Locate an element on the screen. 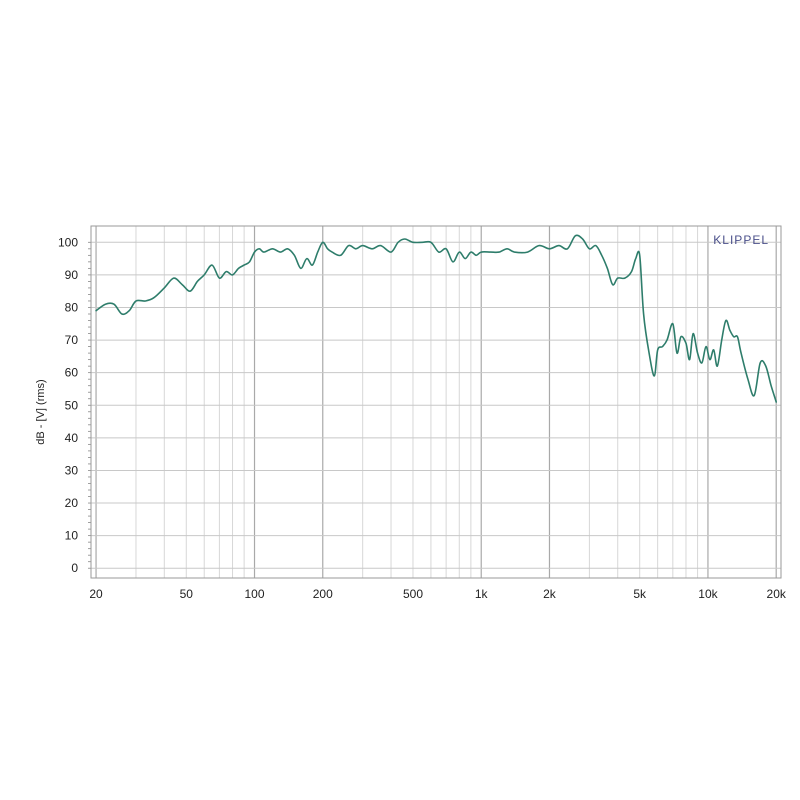  x-tick-label: 500 is located at coordinates (413, 594).